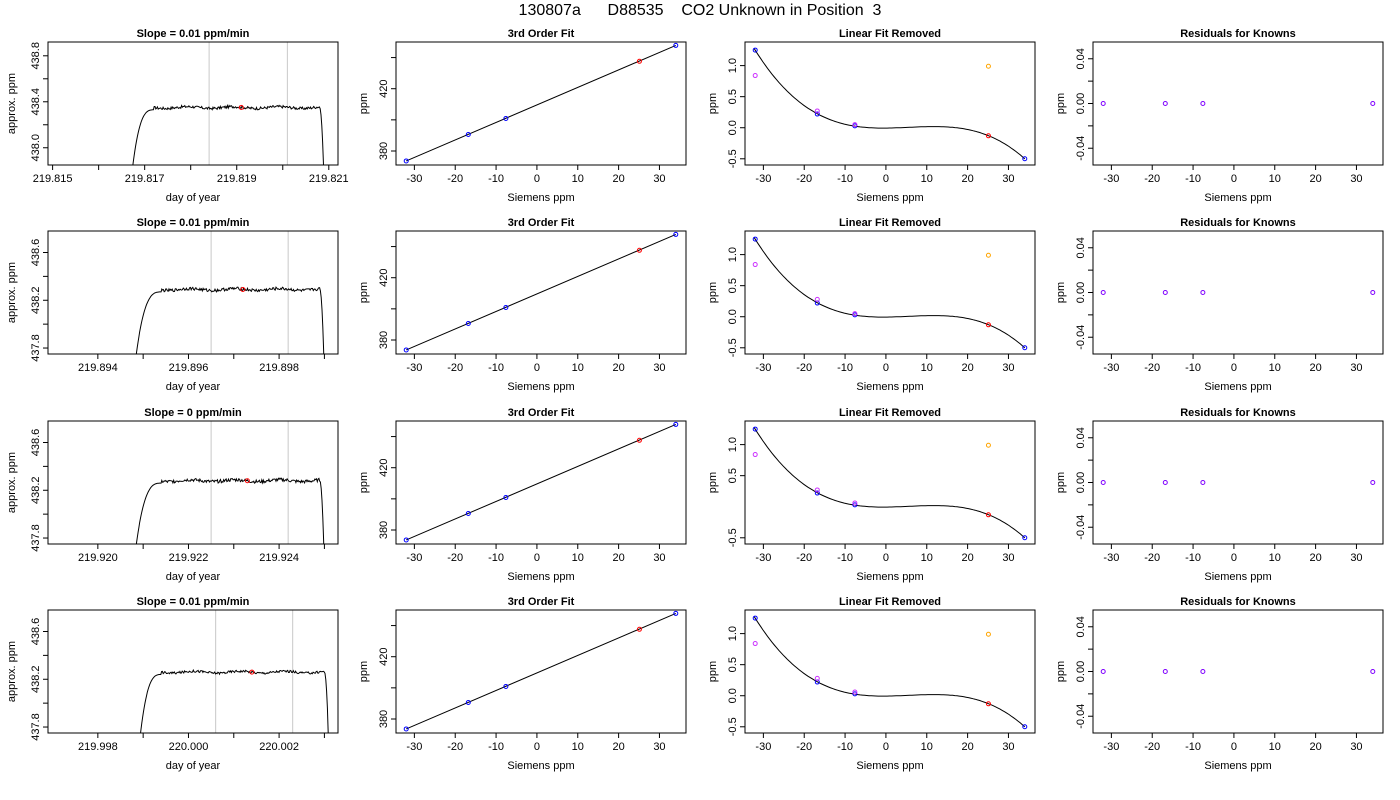 Image resolution: width=1400 pixels, height=800 pixels. Describe the element at coordinates (36, 538) in the screenshot. I see `y-tick-label: 437.8` at that location.